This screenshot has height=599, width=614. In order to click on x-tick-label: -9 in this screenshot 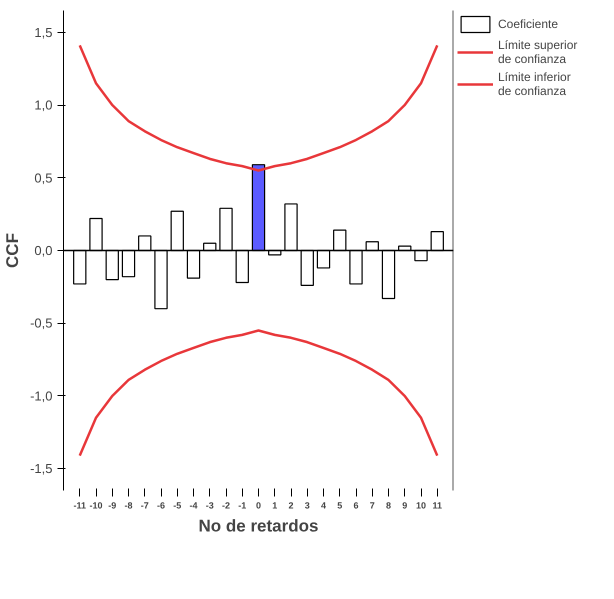, I will do `click(112, 505)`.